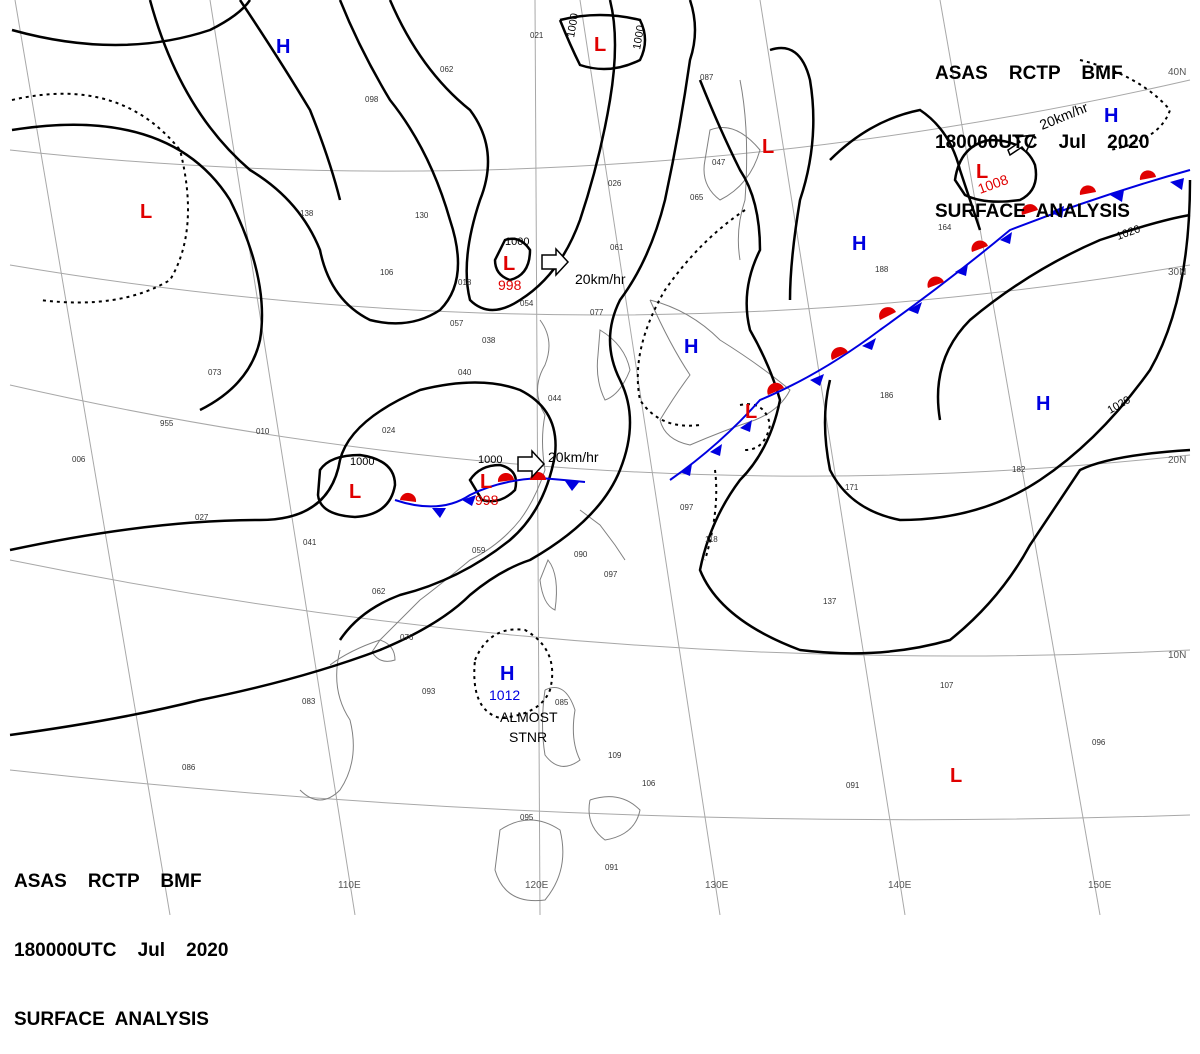  Describe the element at coordinates (830, 601) in the screenshot. I see `station-plot: 137` at that location.